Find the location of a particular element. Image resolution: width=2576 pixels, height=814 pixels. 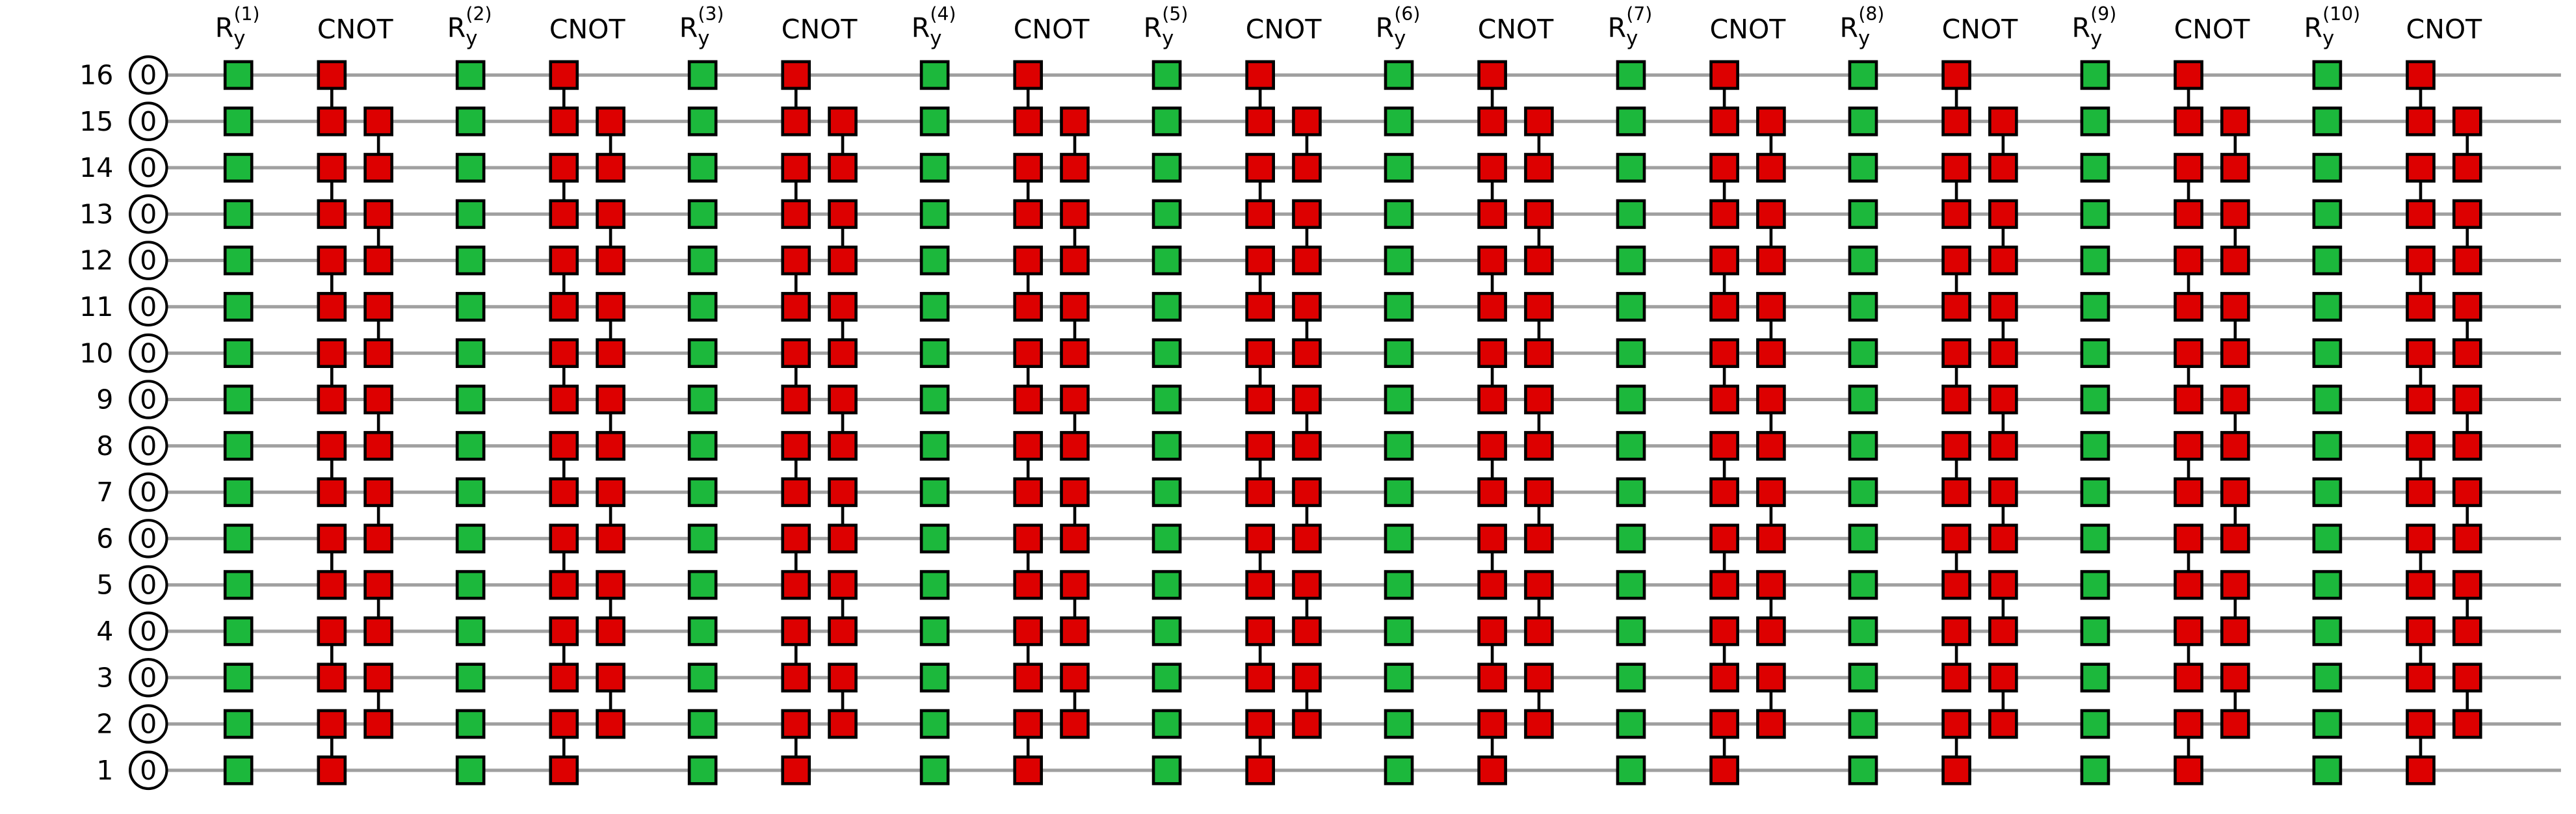

qubit-label: 15 is located at coordinates (96, 121).